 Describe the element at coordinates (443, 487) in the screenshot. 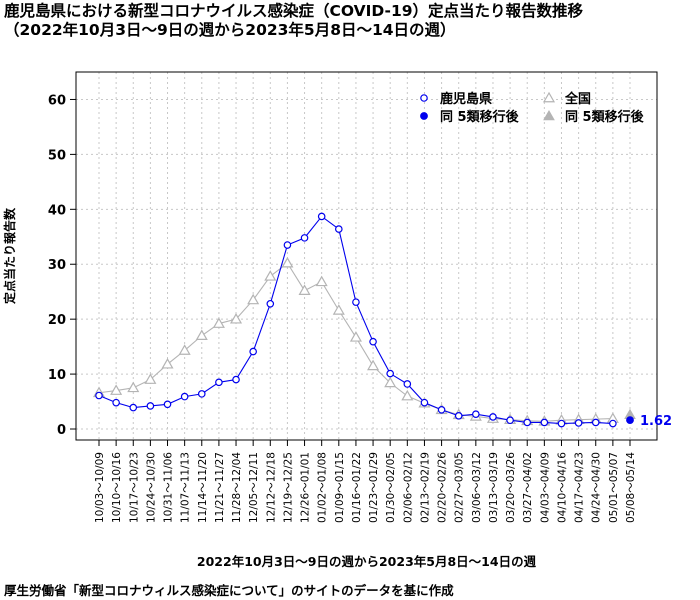

I see `x-tick-label: 02/20〜02/26` at that location.